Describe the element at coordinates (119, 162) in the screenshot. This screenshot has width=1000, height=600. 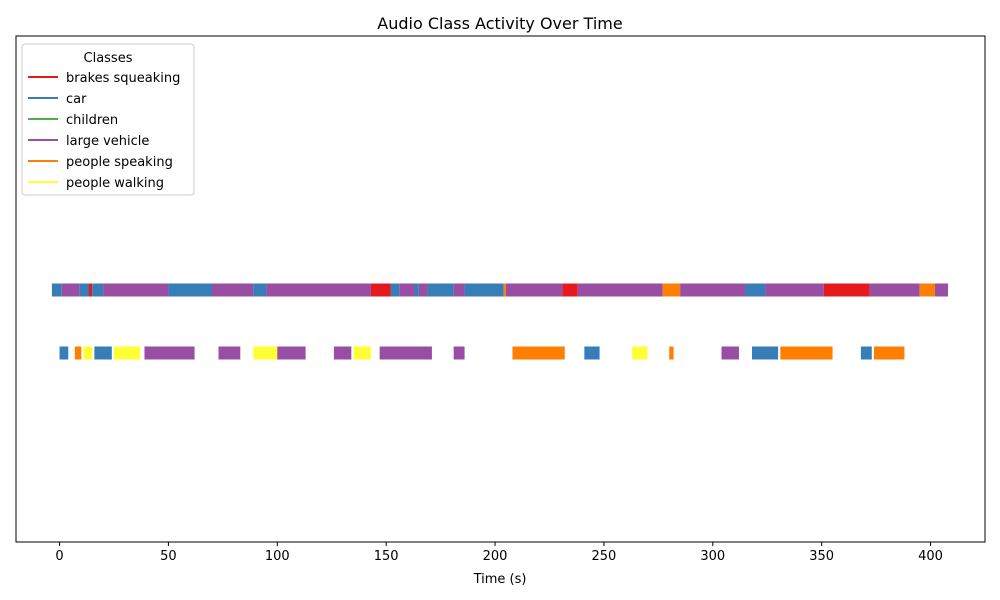
I see `legend-label-4: people speaking` at that location.